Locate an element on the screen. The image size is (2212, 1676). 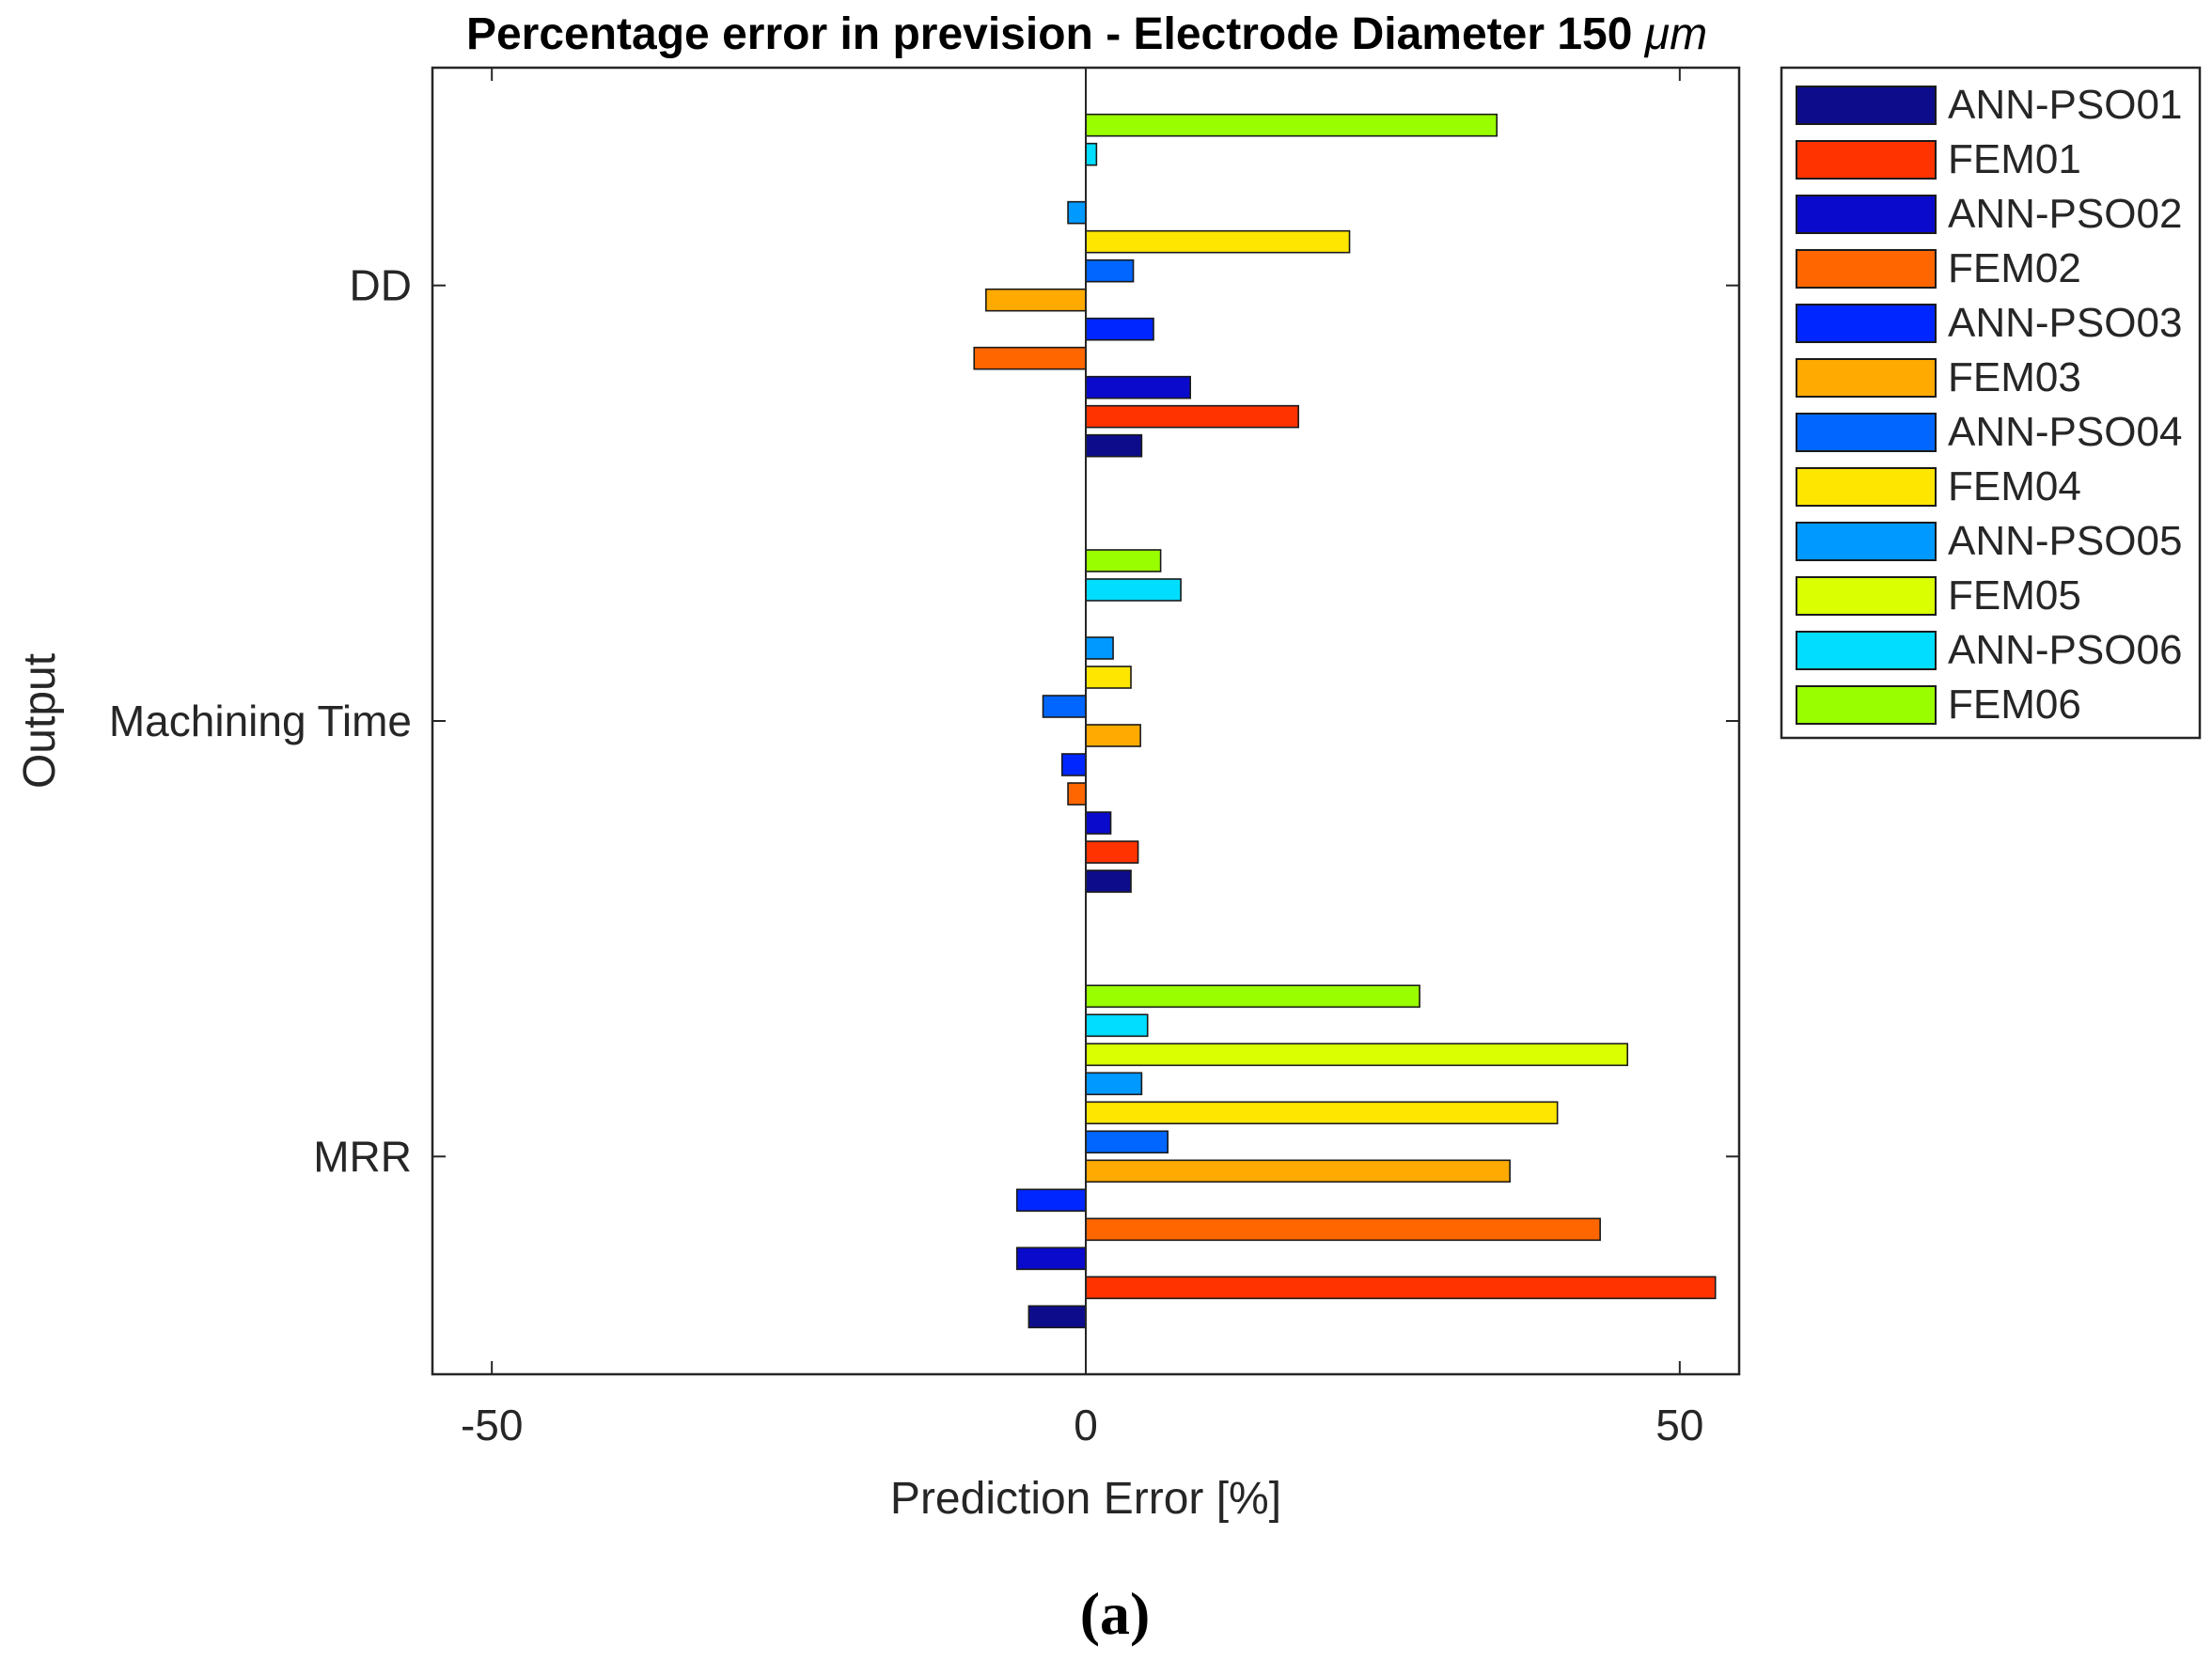
bar-fem02-machining-time is located at coordinates (1077, 794).